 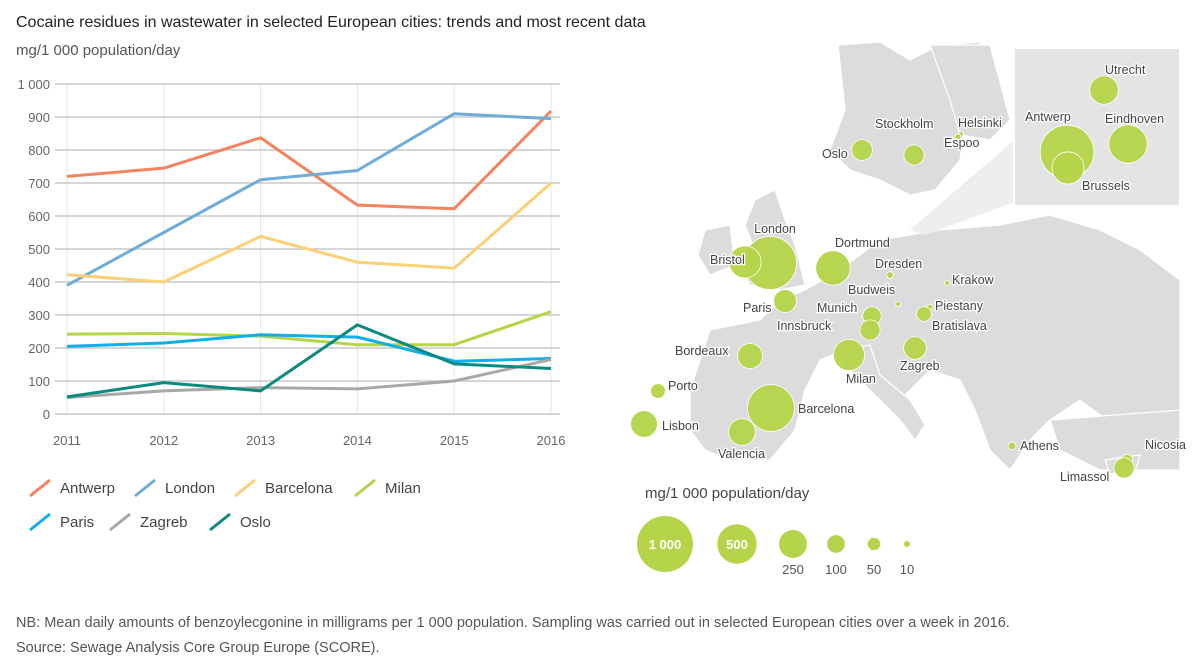 What do you see at coordinates (309, 232) in the screenshot?
I see `series-line-barcelona` at bounding box center [309, 232].